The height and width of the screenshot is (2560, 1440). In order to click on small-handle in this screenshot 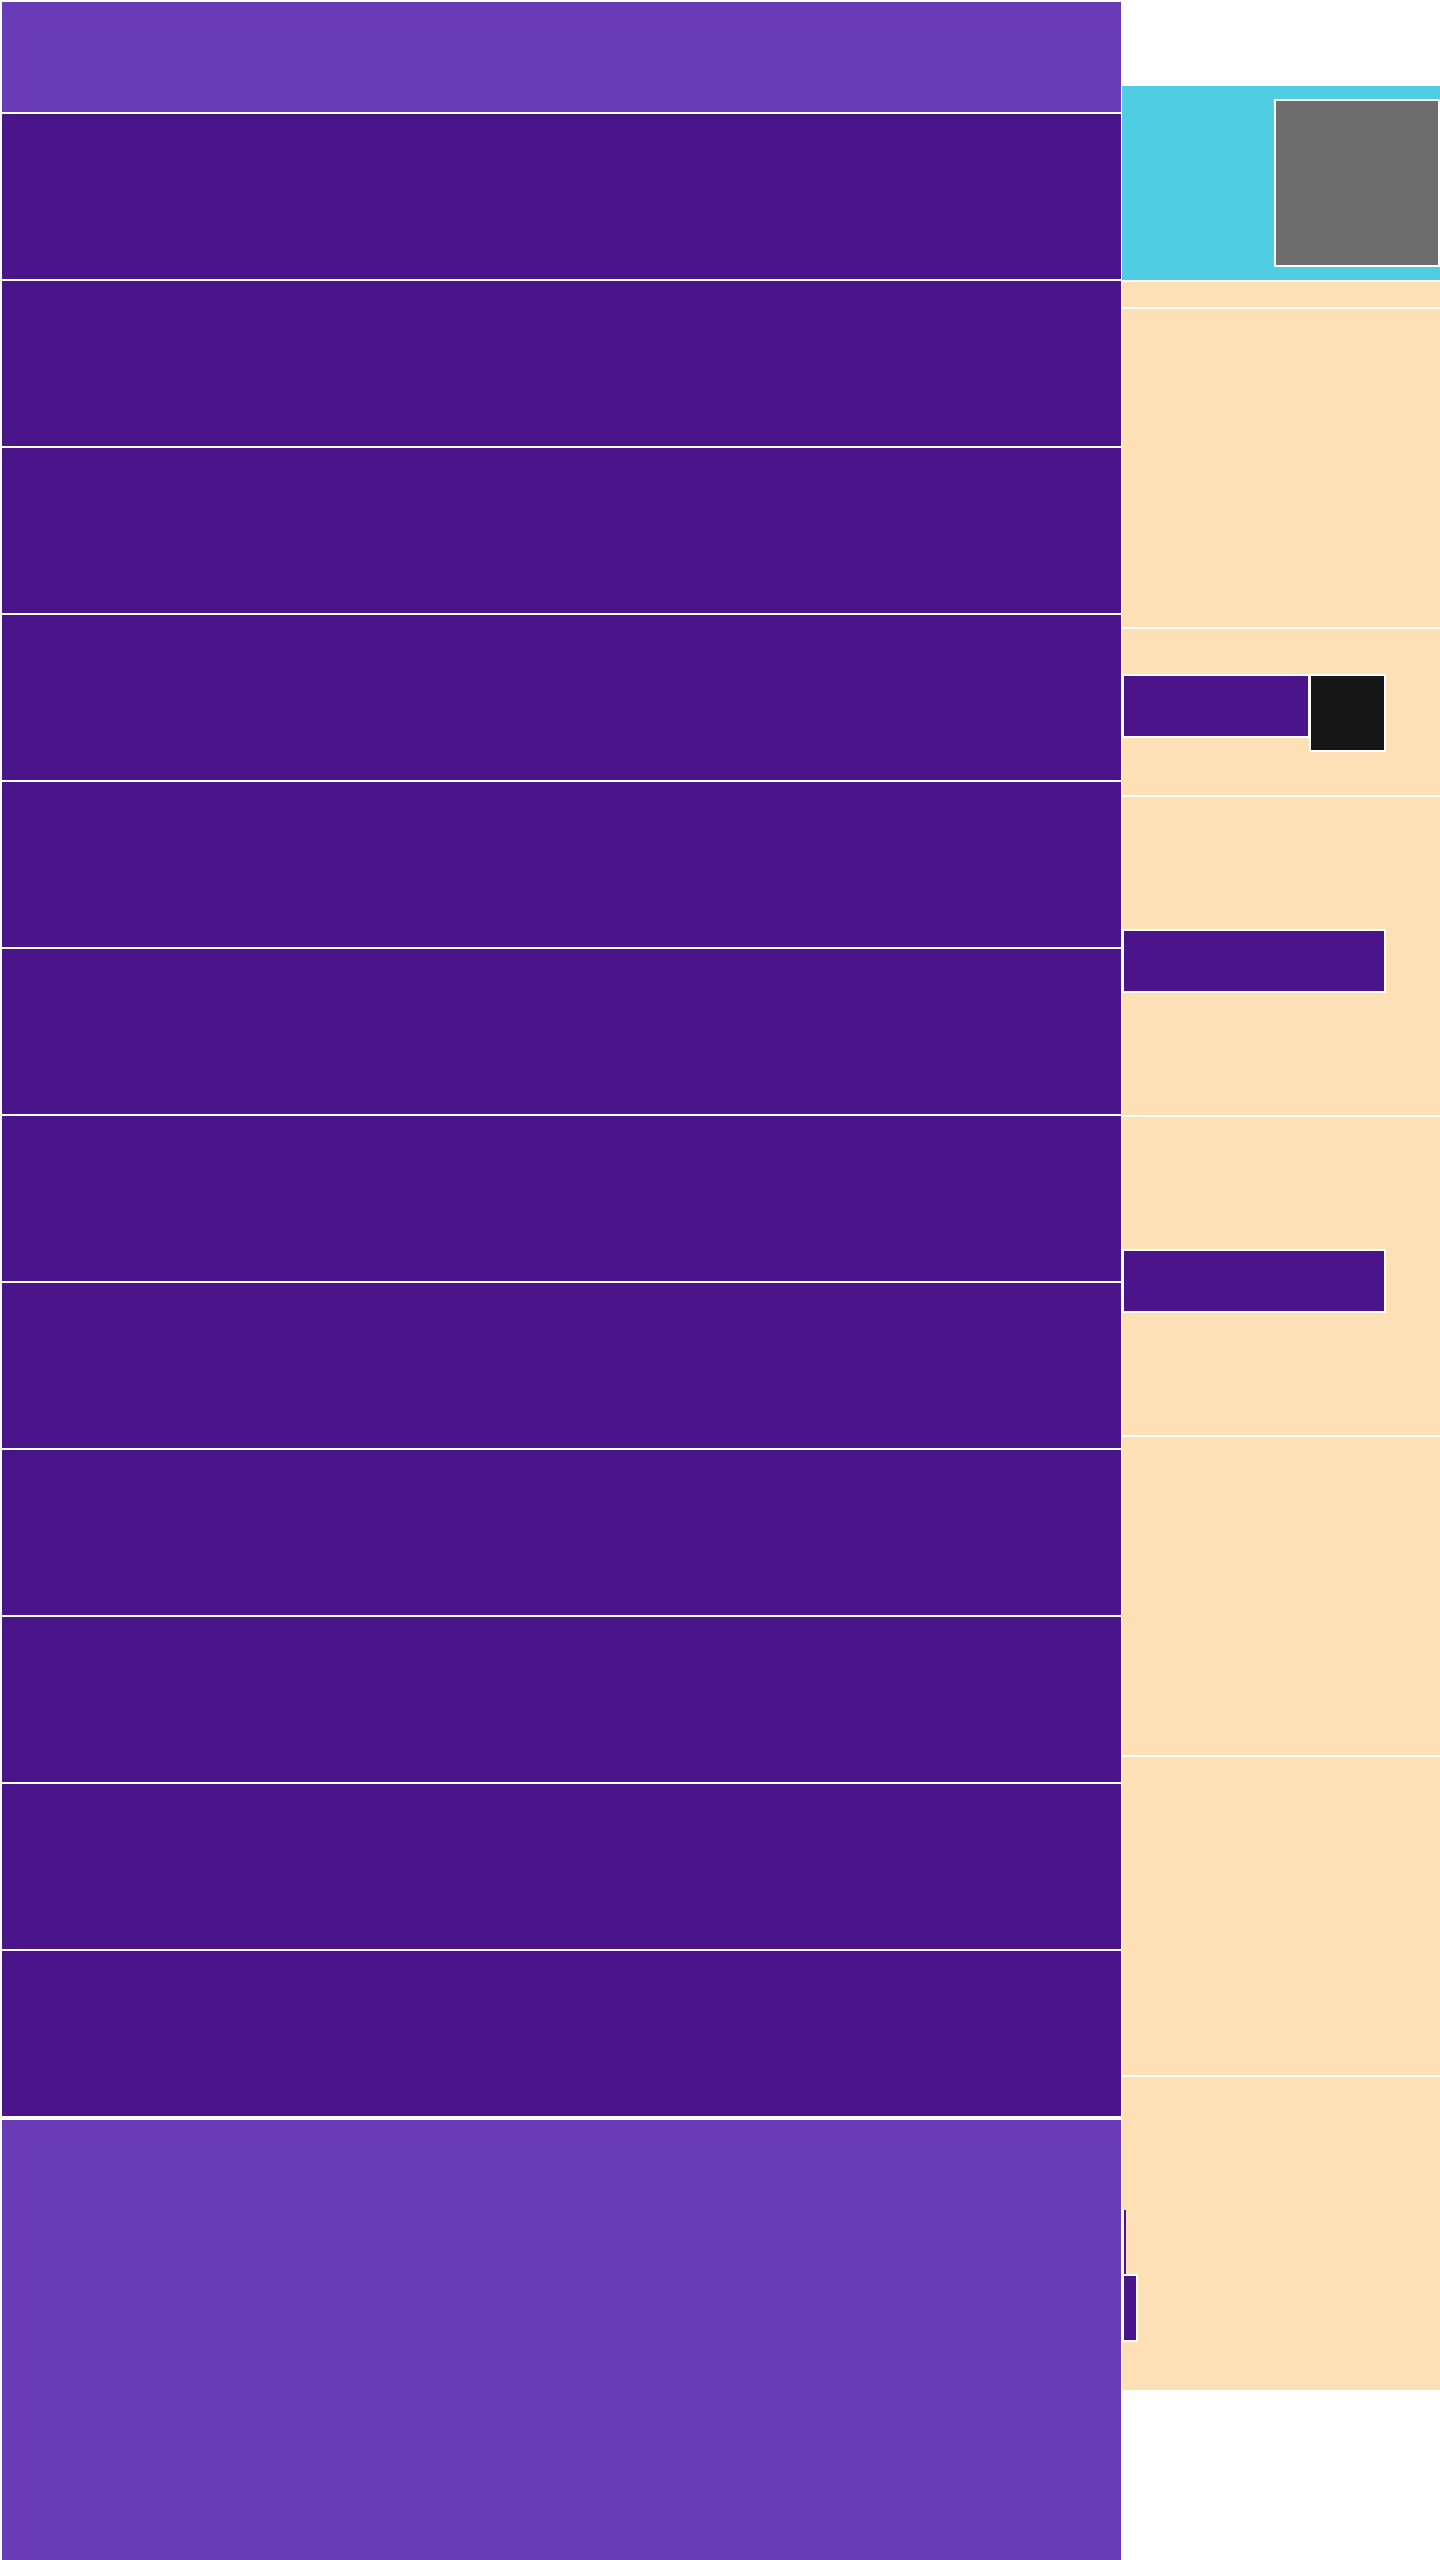, I will do `click(1130, 2308)`.